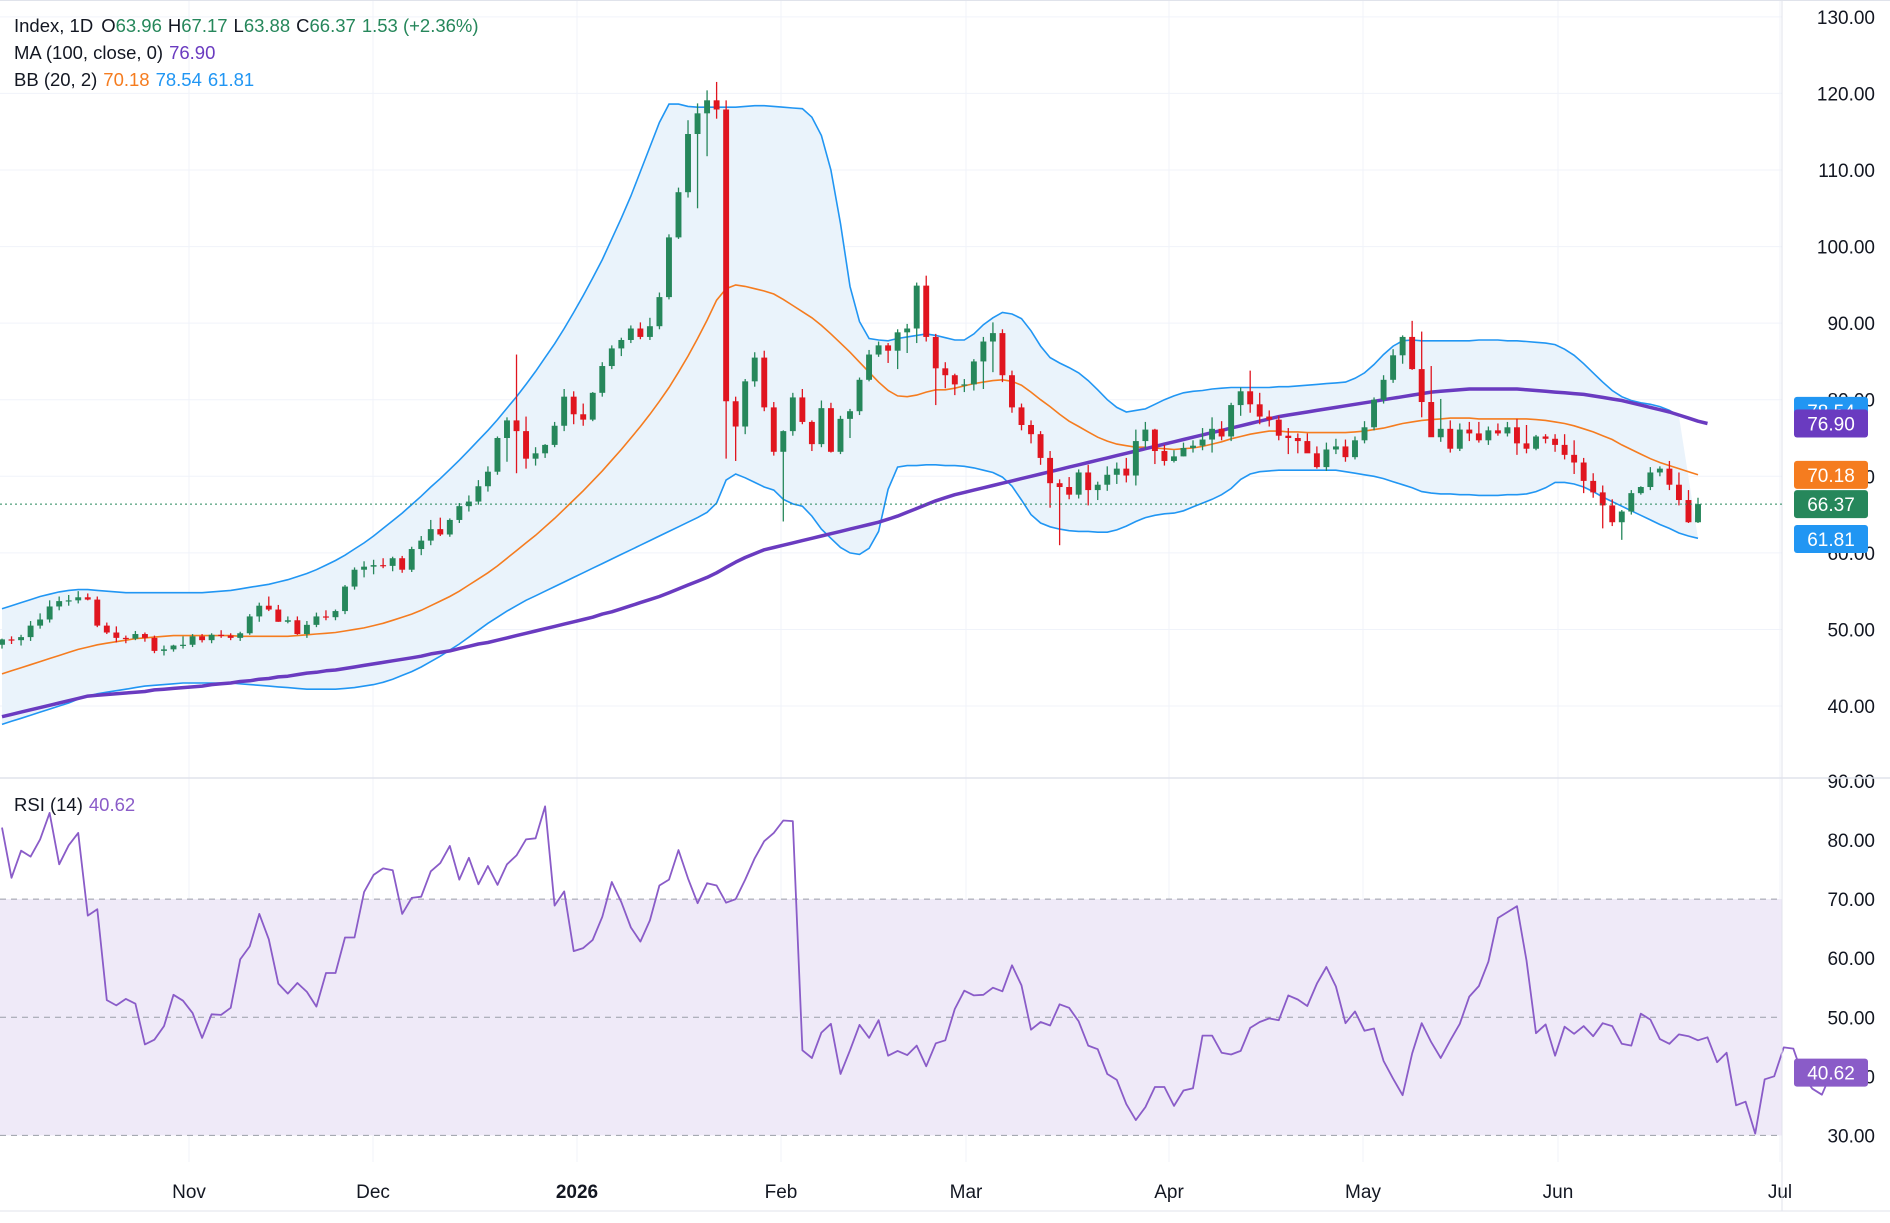 The image size is (1890, 1223). What do you see at coordinates (137, 80) in the screenshot?
I see `bb-legend: BB (20, 2) 70.18 78.54 61.81` at bounding box center [137, 80].